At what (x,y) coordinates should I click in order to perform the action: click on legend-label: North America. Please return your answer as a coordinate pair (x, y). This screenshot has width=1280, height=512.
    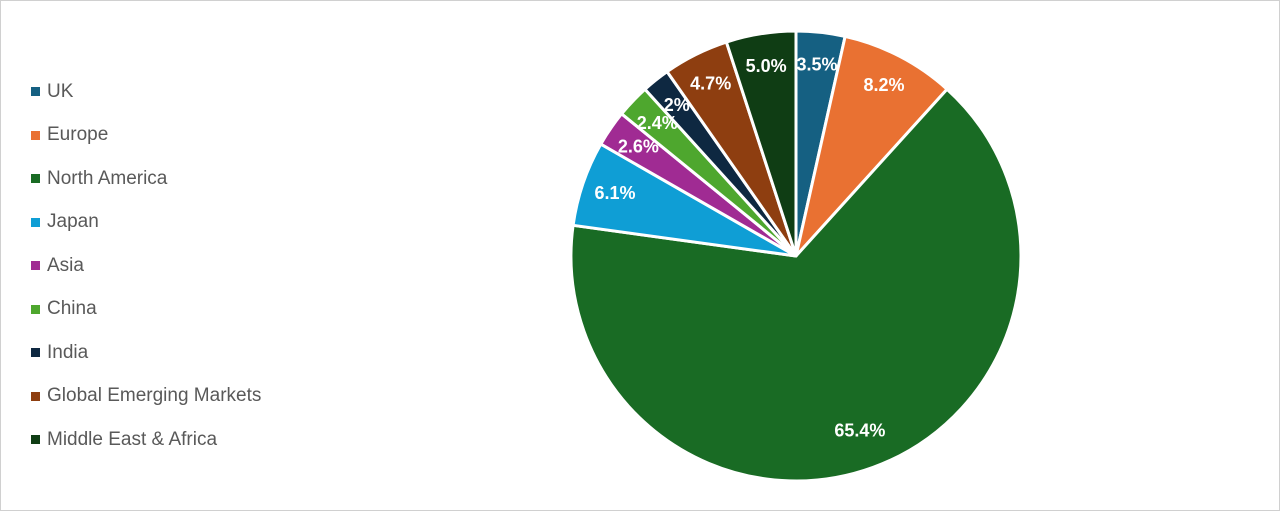
    Looking at the image, I should click on (107, 178).